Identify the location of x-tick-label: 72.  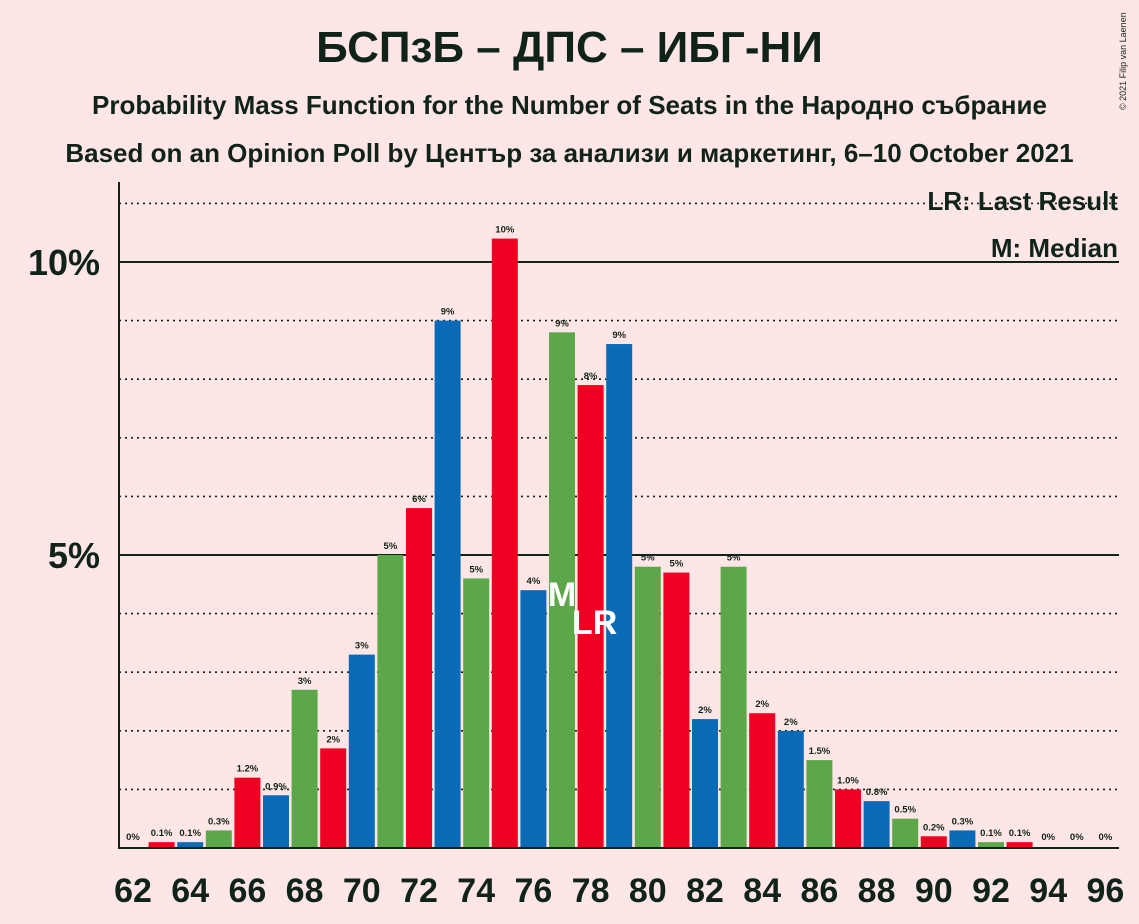
(419, 891).